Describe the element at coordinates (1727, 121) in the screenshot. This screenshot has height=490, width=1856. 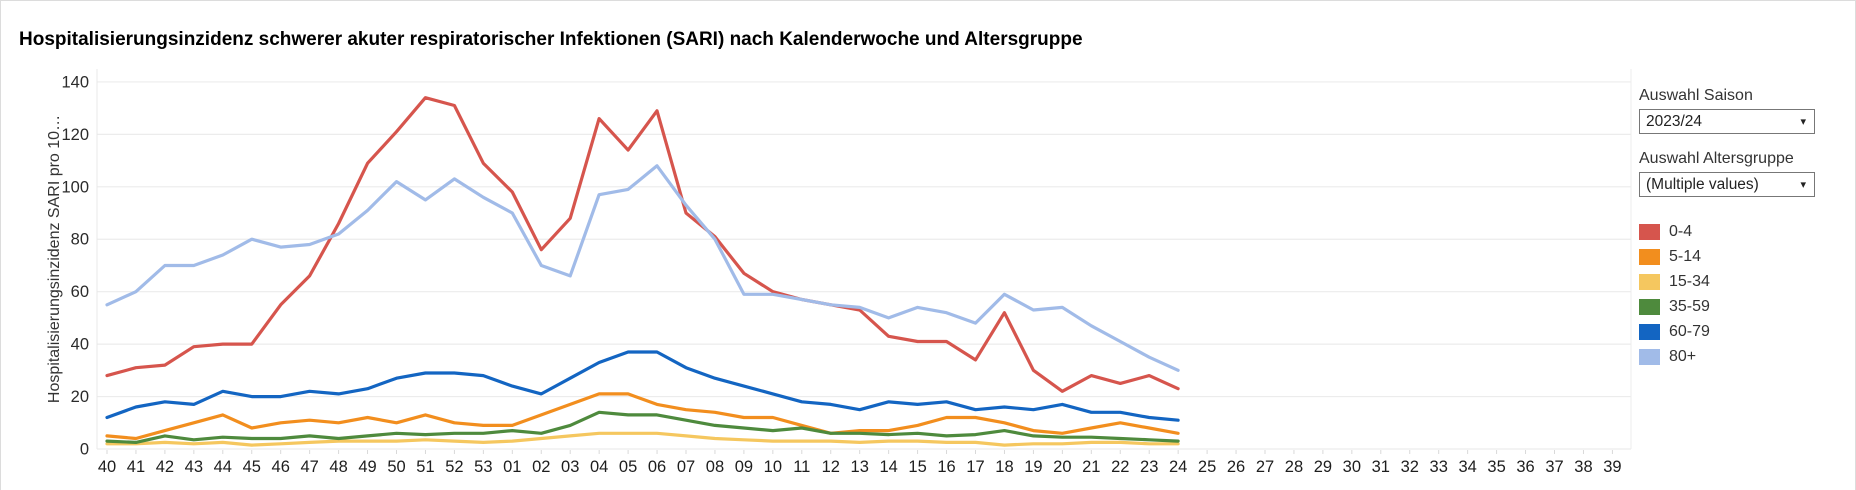
I see `season-dropdown: 2023/24 ▾` at that location.